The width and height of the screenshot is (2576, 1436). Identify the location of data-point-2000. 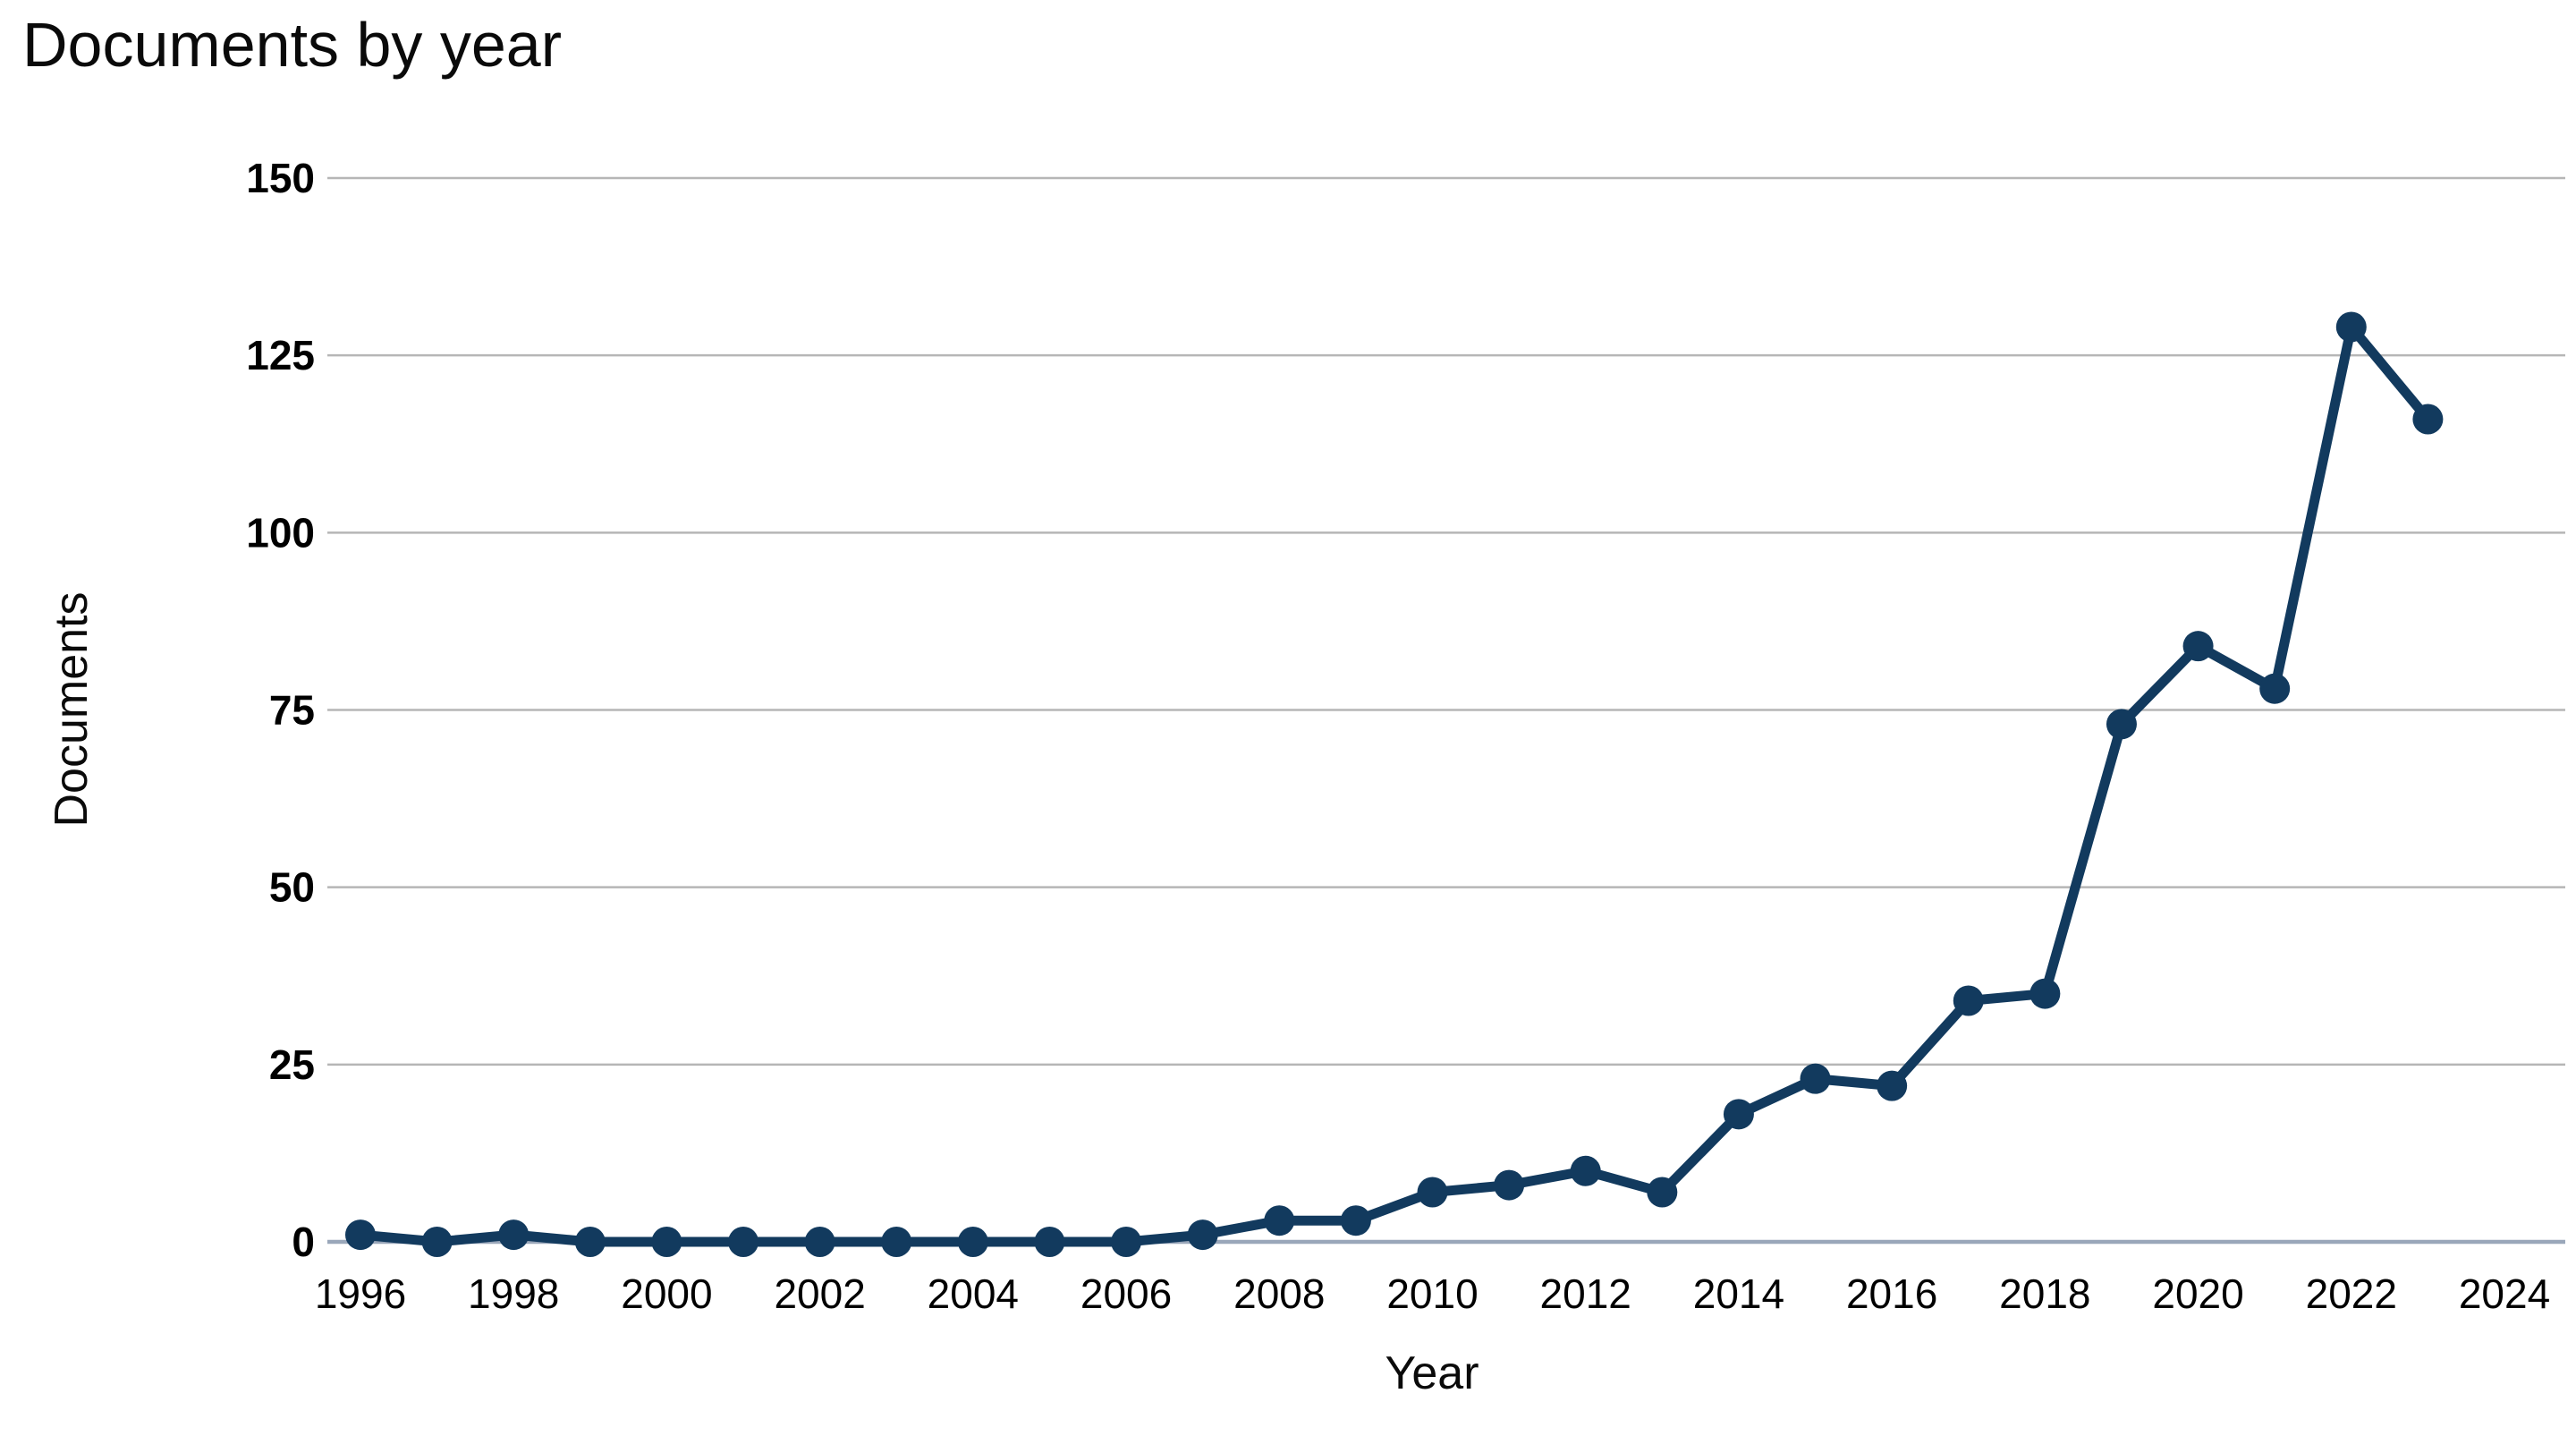
(666, 1242).